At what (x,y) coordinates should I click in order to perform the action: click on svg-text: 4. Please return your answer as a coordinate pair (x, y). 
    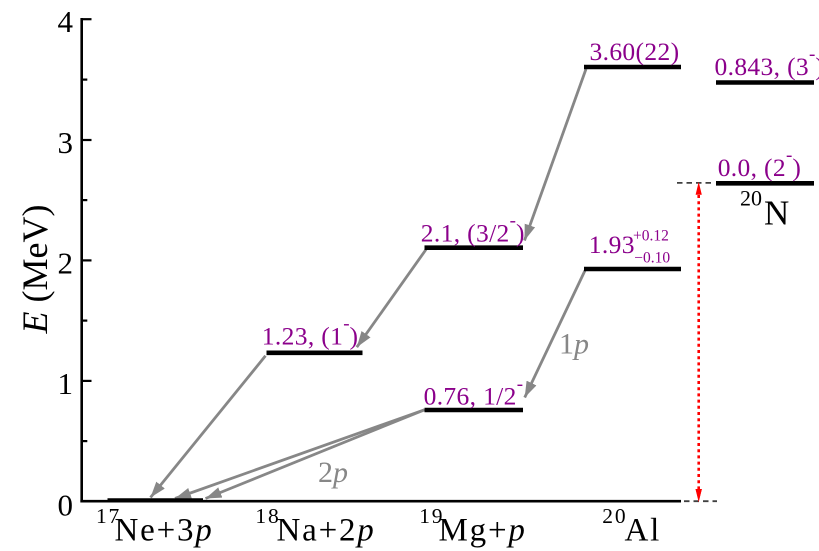
    Looking at the image, I should click on (66, 21).